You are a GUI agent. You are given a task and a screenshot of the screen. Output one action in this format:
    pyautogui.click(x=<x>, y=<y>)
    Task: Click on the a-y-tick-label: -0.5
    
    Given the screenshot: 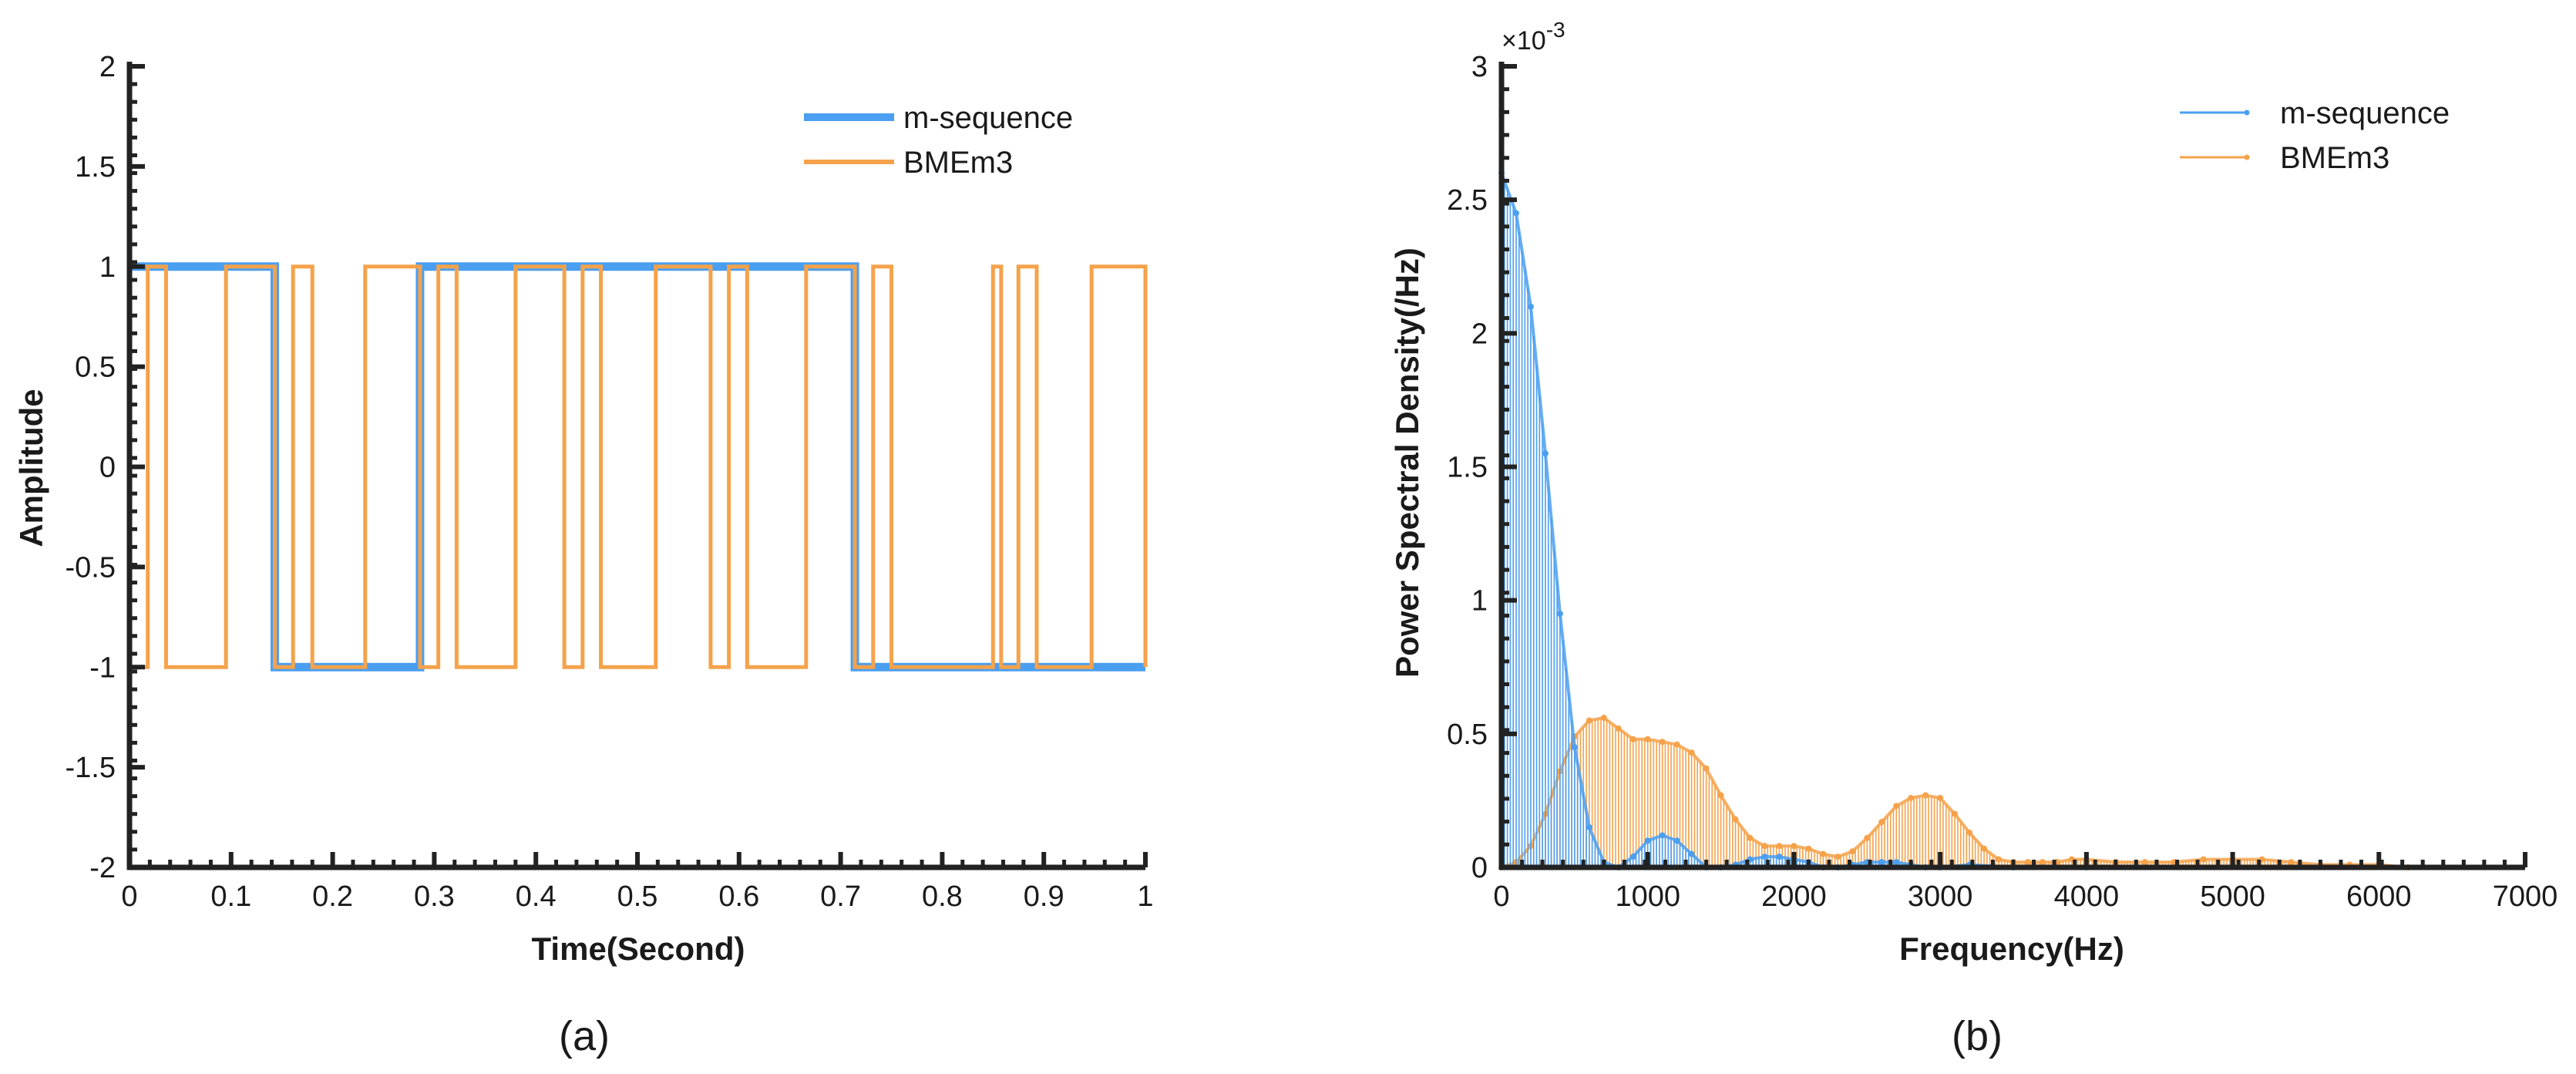 What is the action you would take?
    pyautogui.click(x=91, y=567)
    